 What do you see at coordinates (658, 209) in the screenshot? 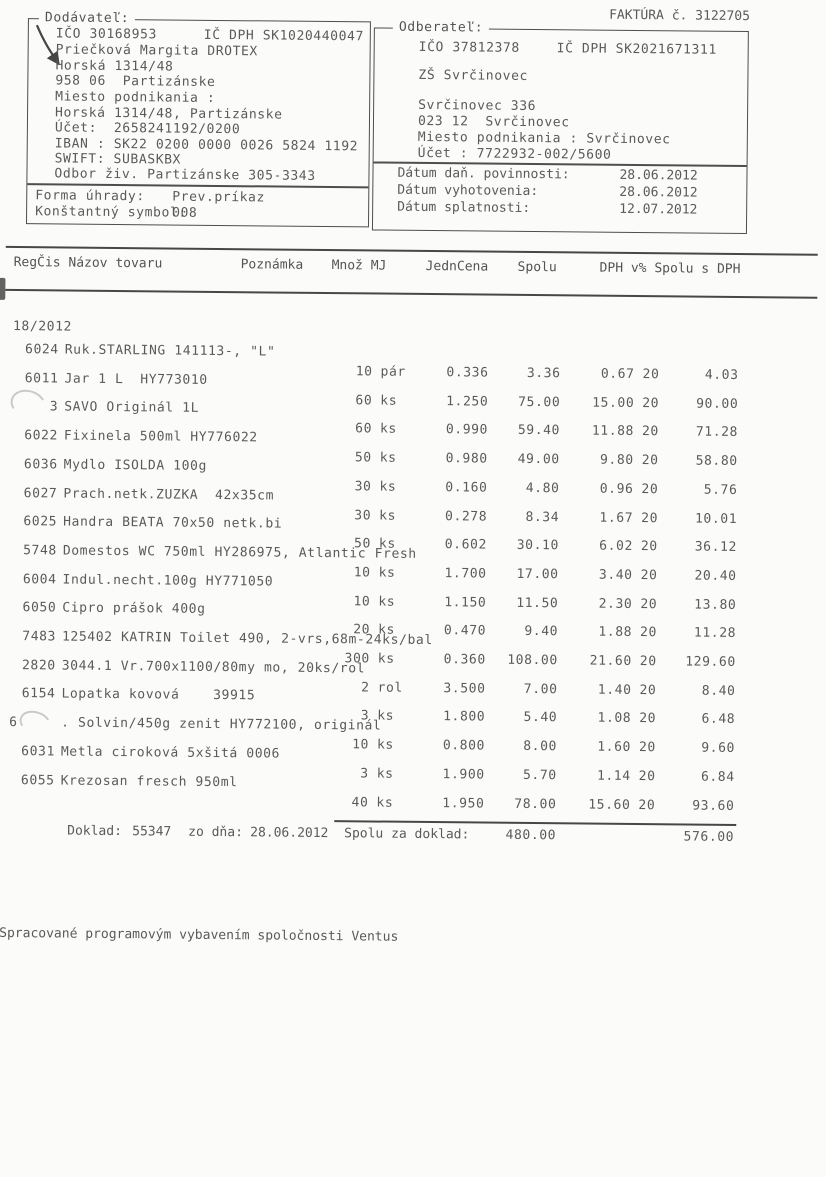
I see `due-date-value: 12.07.2012` at bounding box center [658, 209].